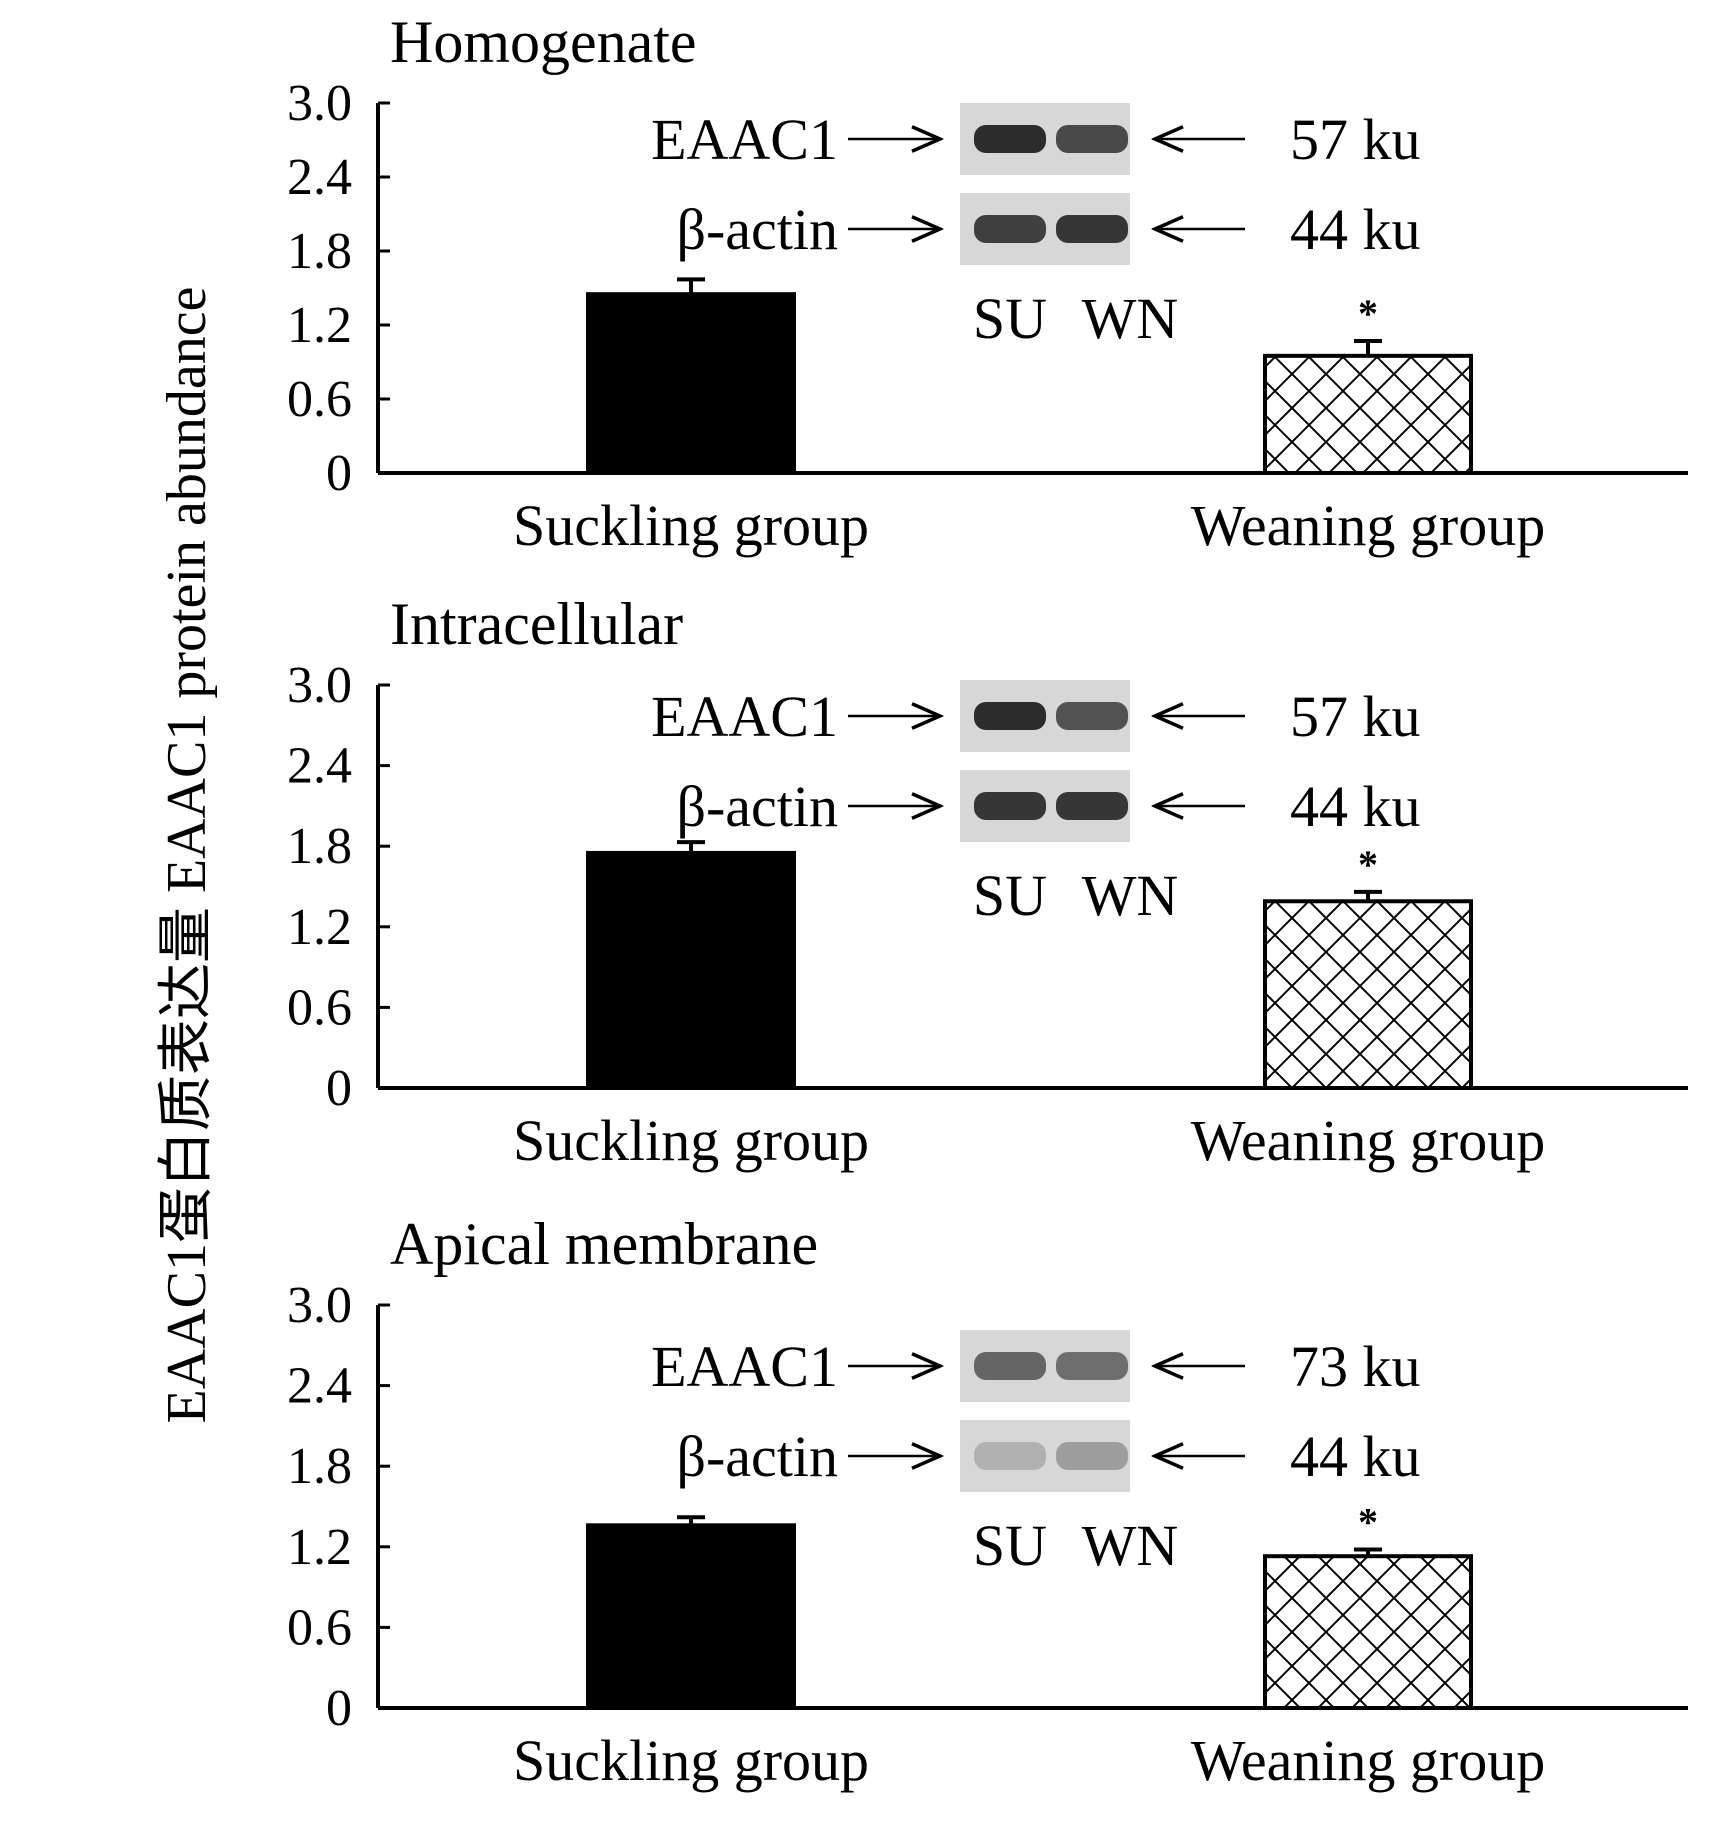  I want to click on y-axis-label: EAAC1蛋白质表达量 EAAC1 protein abundance, so click(187, 855).